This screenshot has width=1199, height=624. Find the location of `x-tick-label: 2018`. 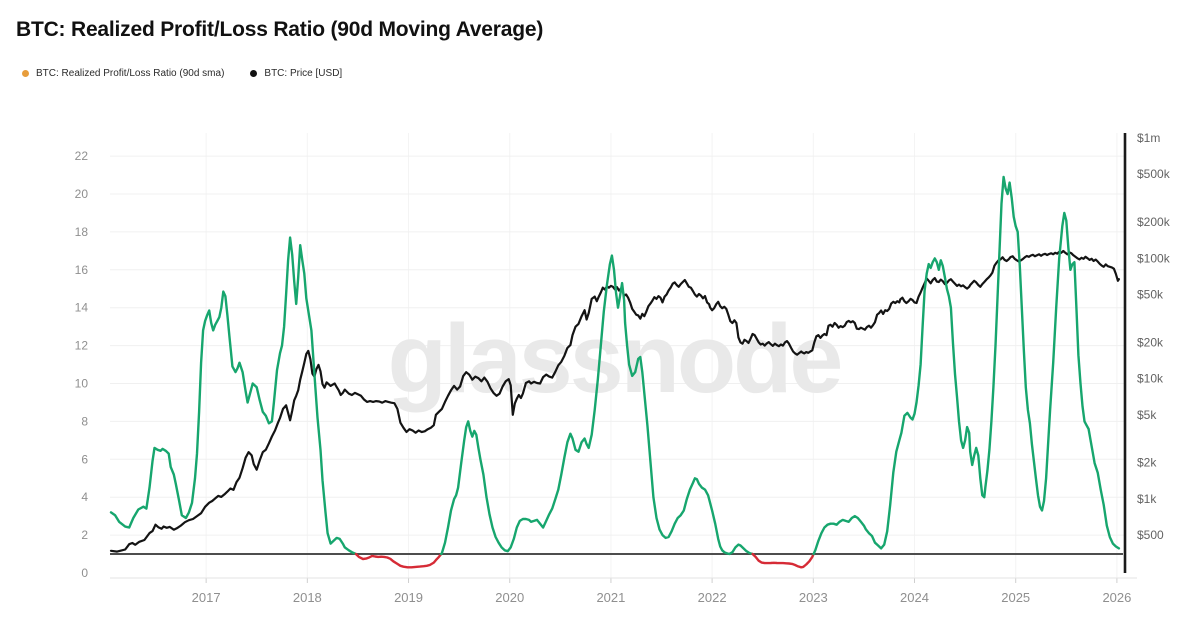

x-tick-label: 2018 is located at coordinates (307, 597).